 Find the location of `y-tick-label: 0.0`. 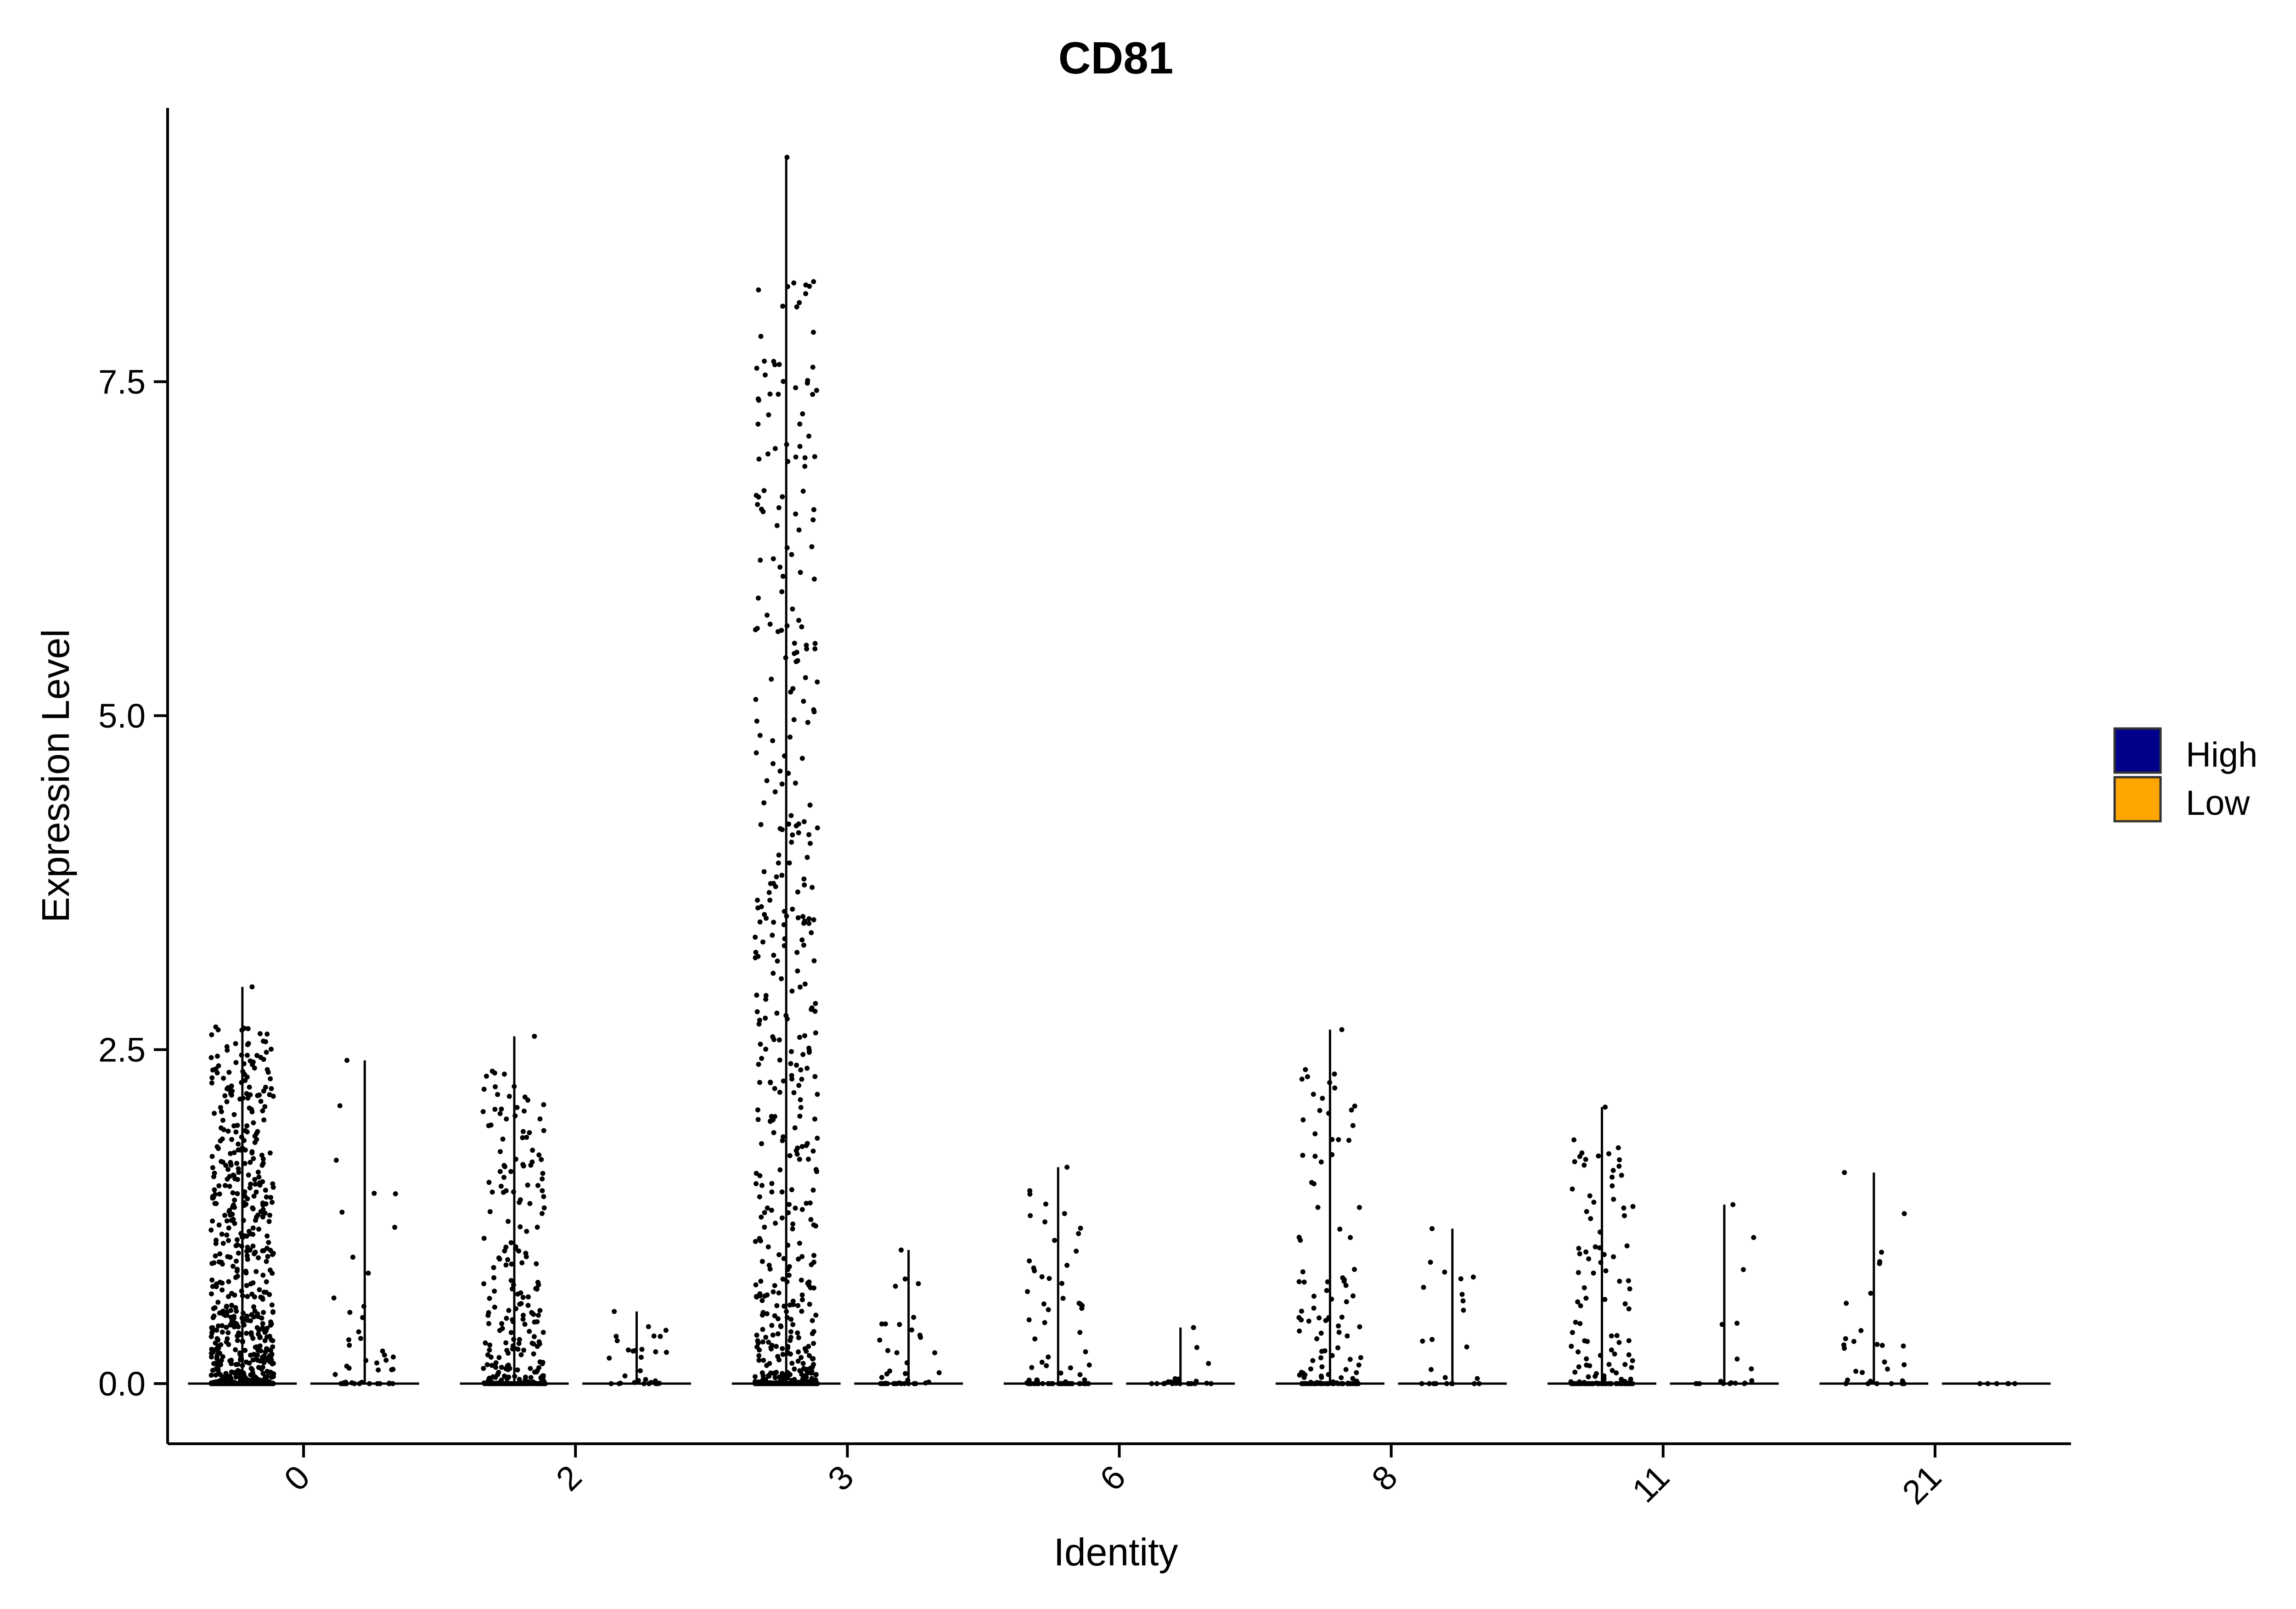

y-tick-label: 0.0 is located at coordinates (122, 1384).